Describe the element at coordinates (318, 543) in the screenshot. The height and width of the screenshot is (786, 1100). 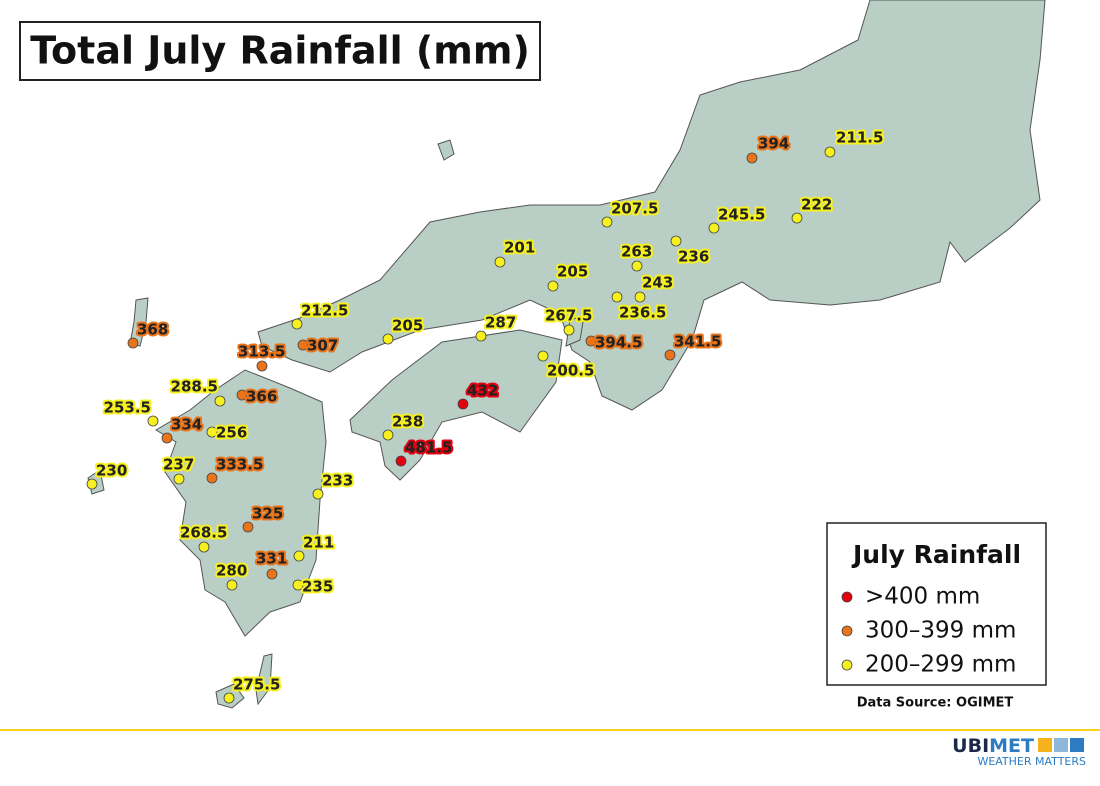
I see `station-value: 211` at that location.